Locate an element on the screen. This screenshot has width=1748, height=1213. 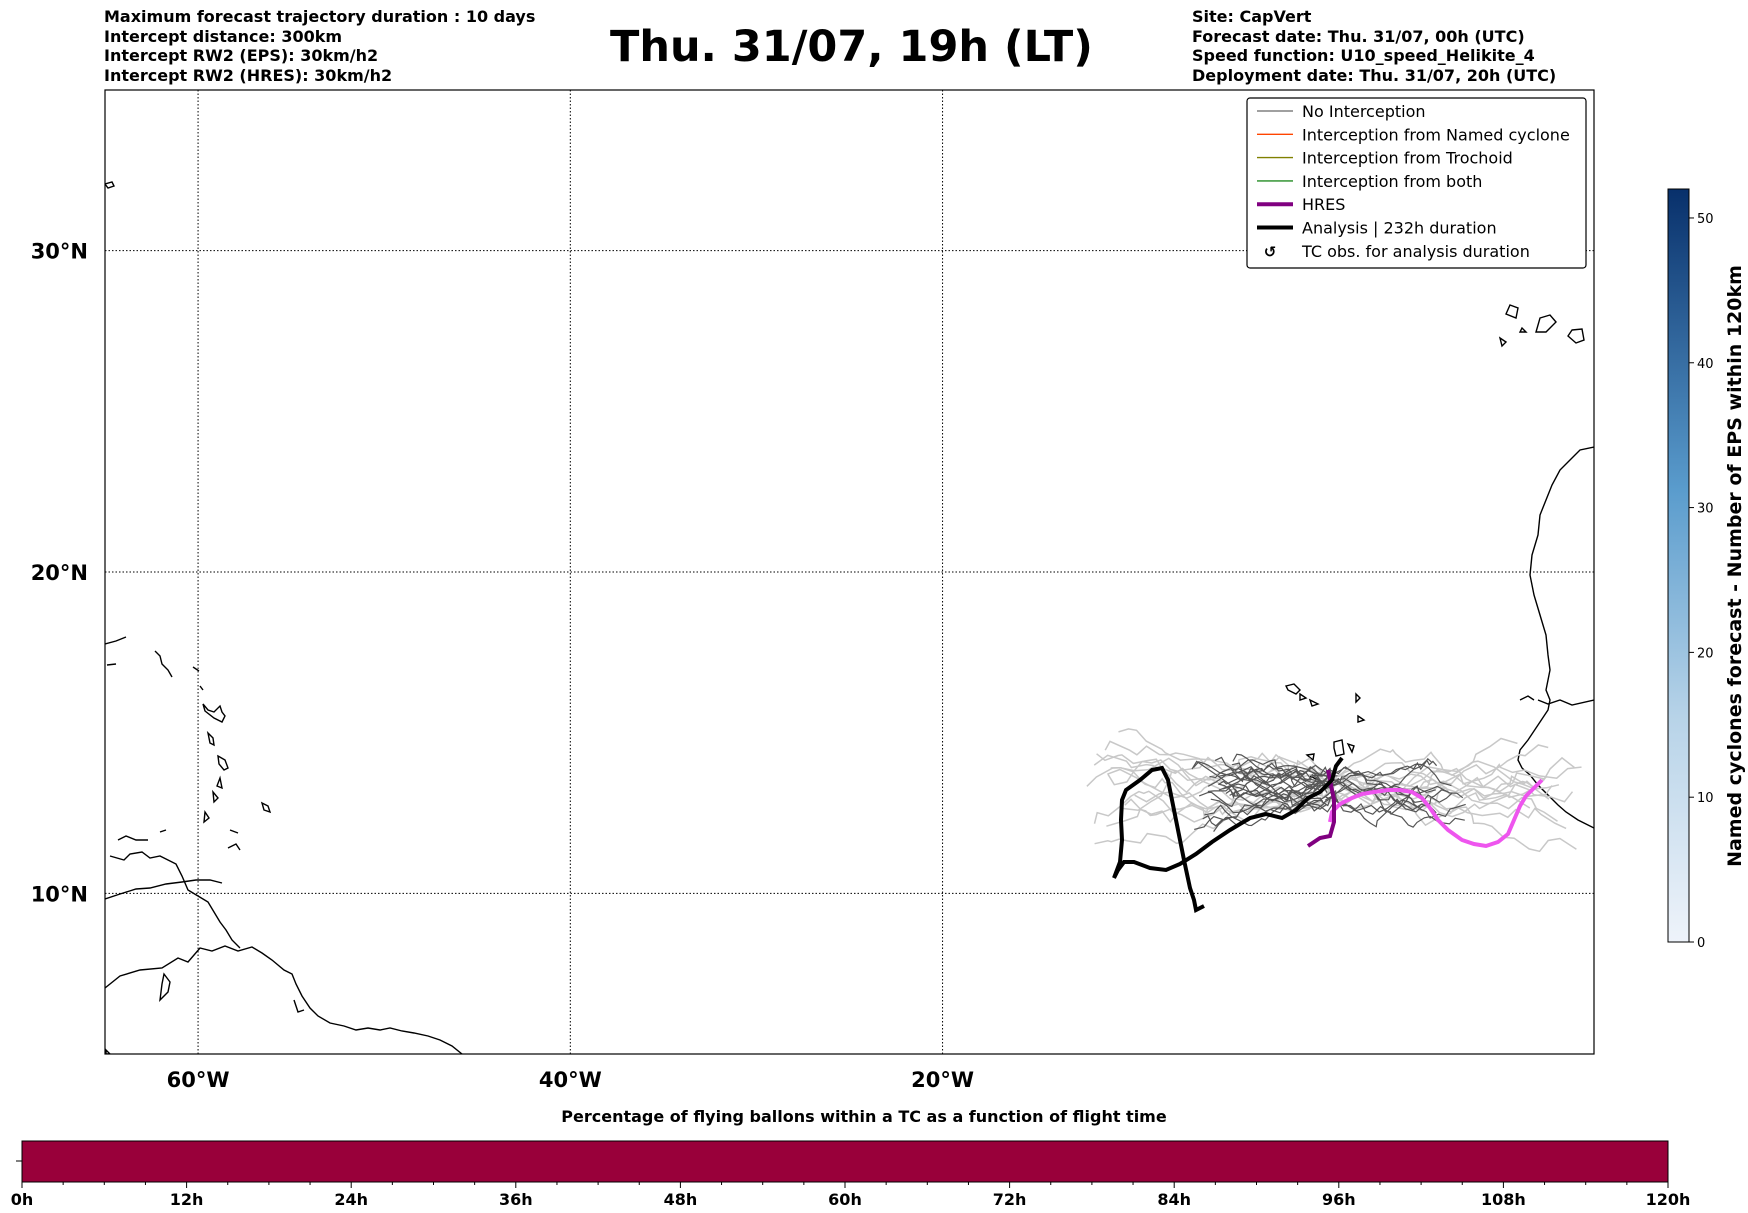
coastline-americas is located at coordinates (284, 617).